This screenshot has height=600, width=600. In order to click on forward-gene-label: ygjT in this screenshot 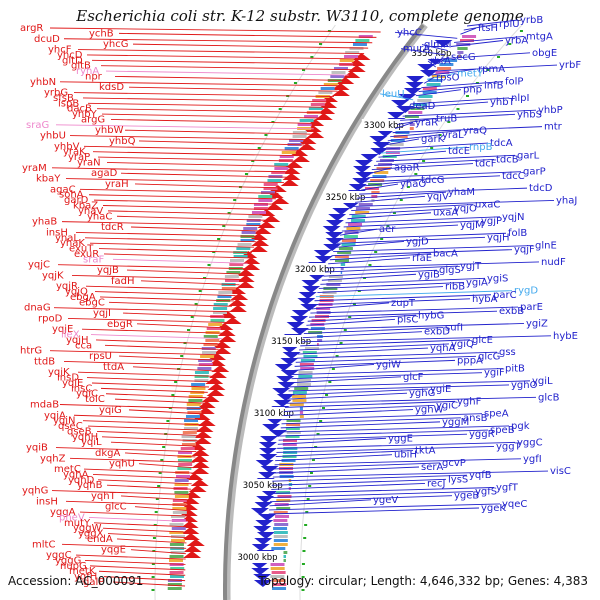, I will do `click(471, 266)`.